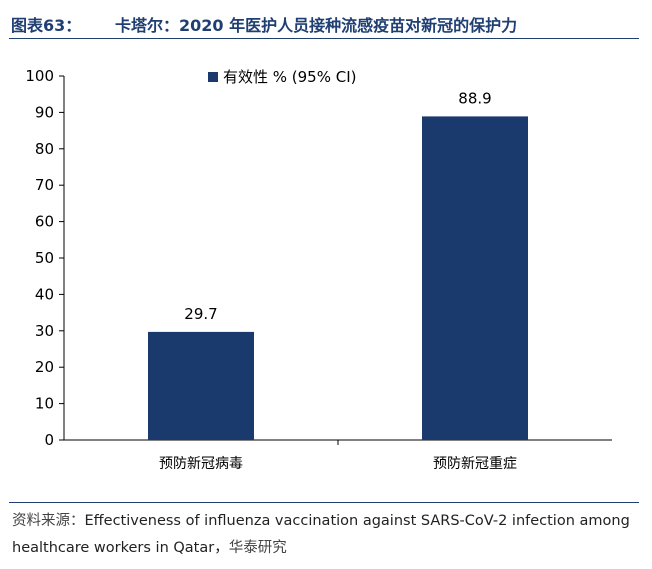 This screenshot has height=569, width=652. Describe the element at coordinates (44, 112) in the screenshot. I see `y-tick-label: 90` at that location.